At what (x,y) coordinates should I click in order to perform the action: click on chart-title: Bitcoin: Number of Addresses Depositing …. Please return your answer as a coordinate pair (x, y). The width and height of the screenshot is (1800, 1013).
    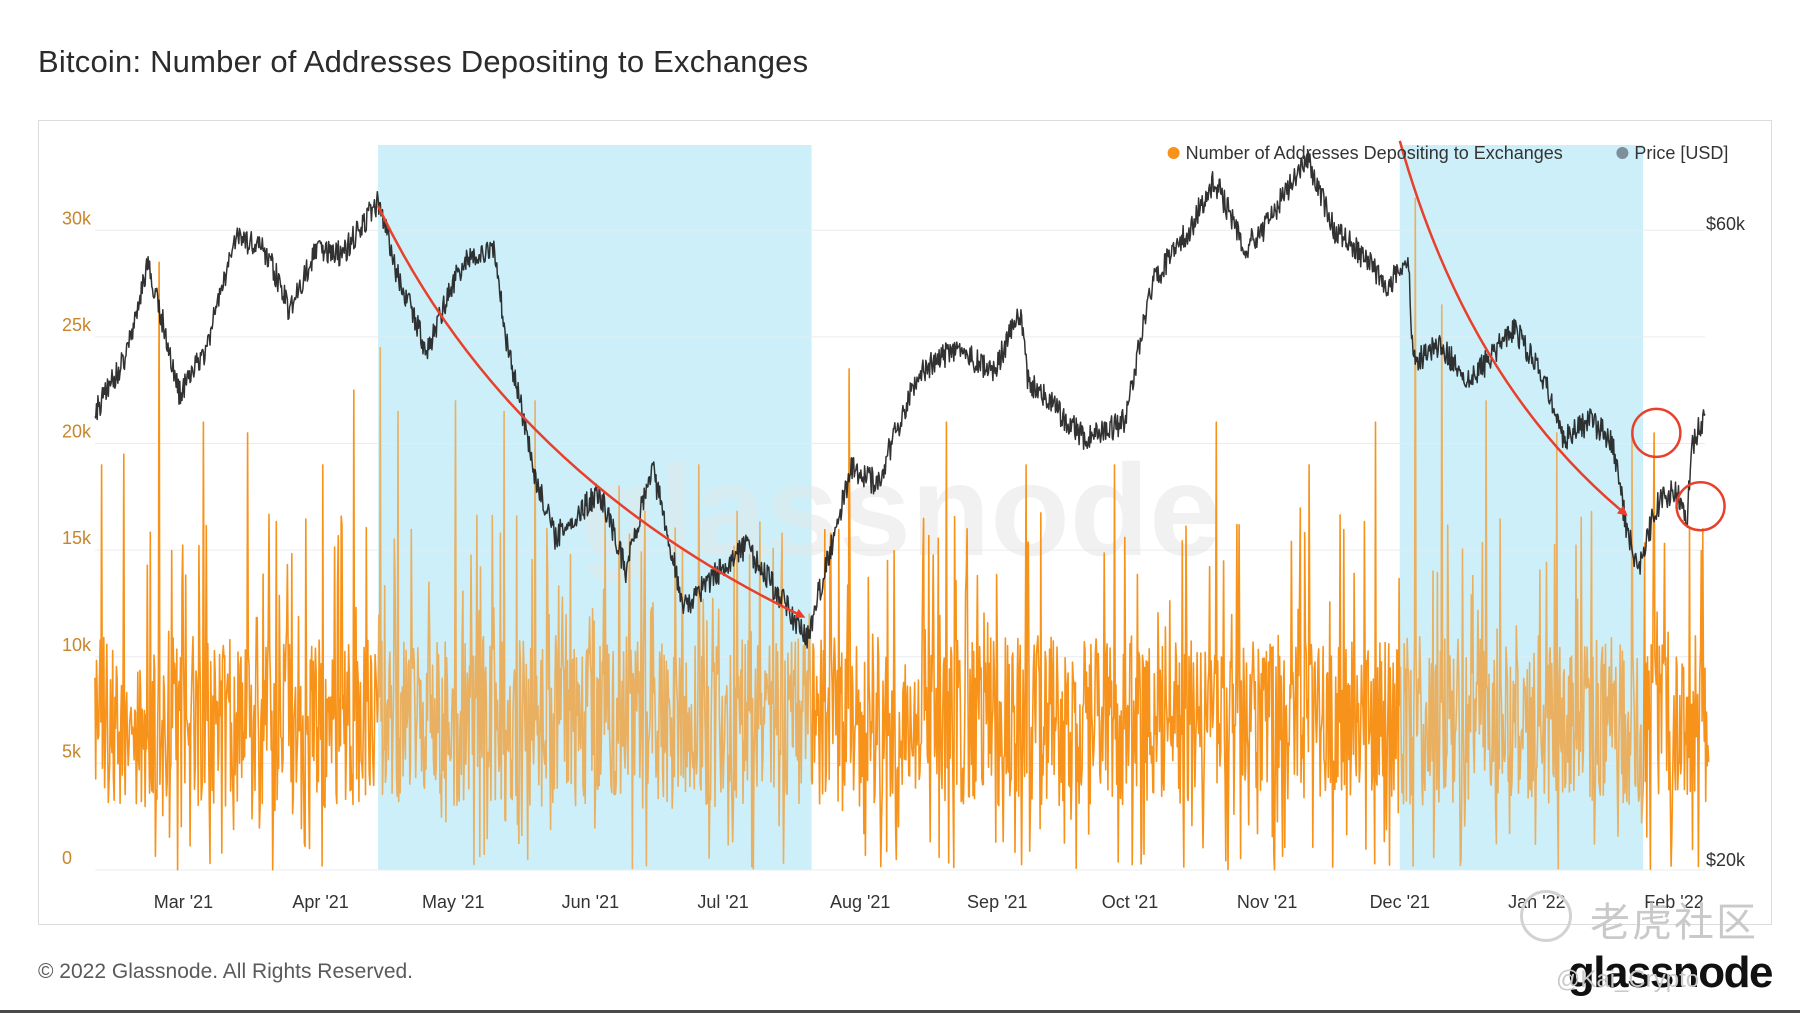
    Looking at the image, I should click on (423, 61).